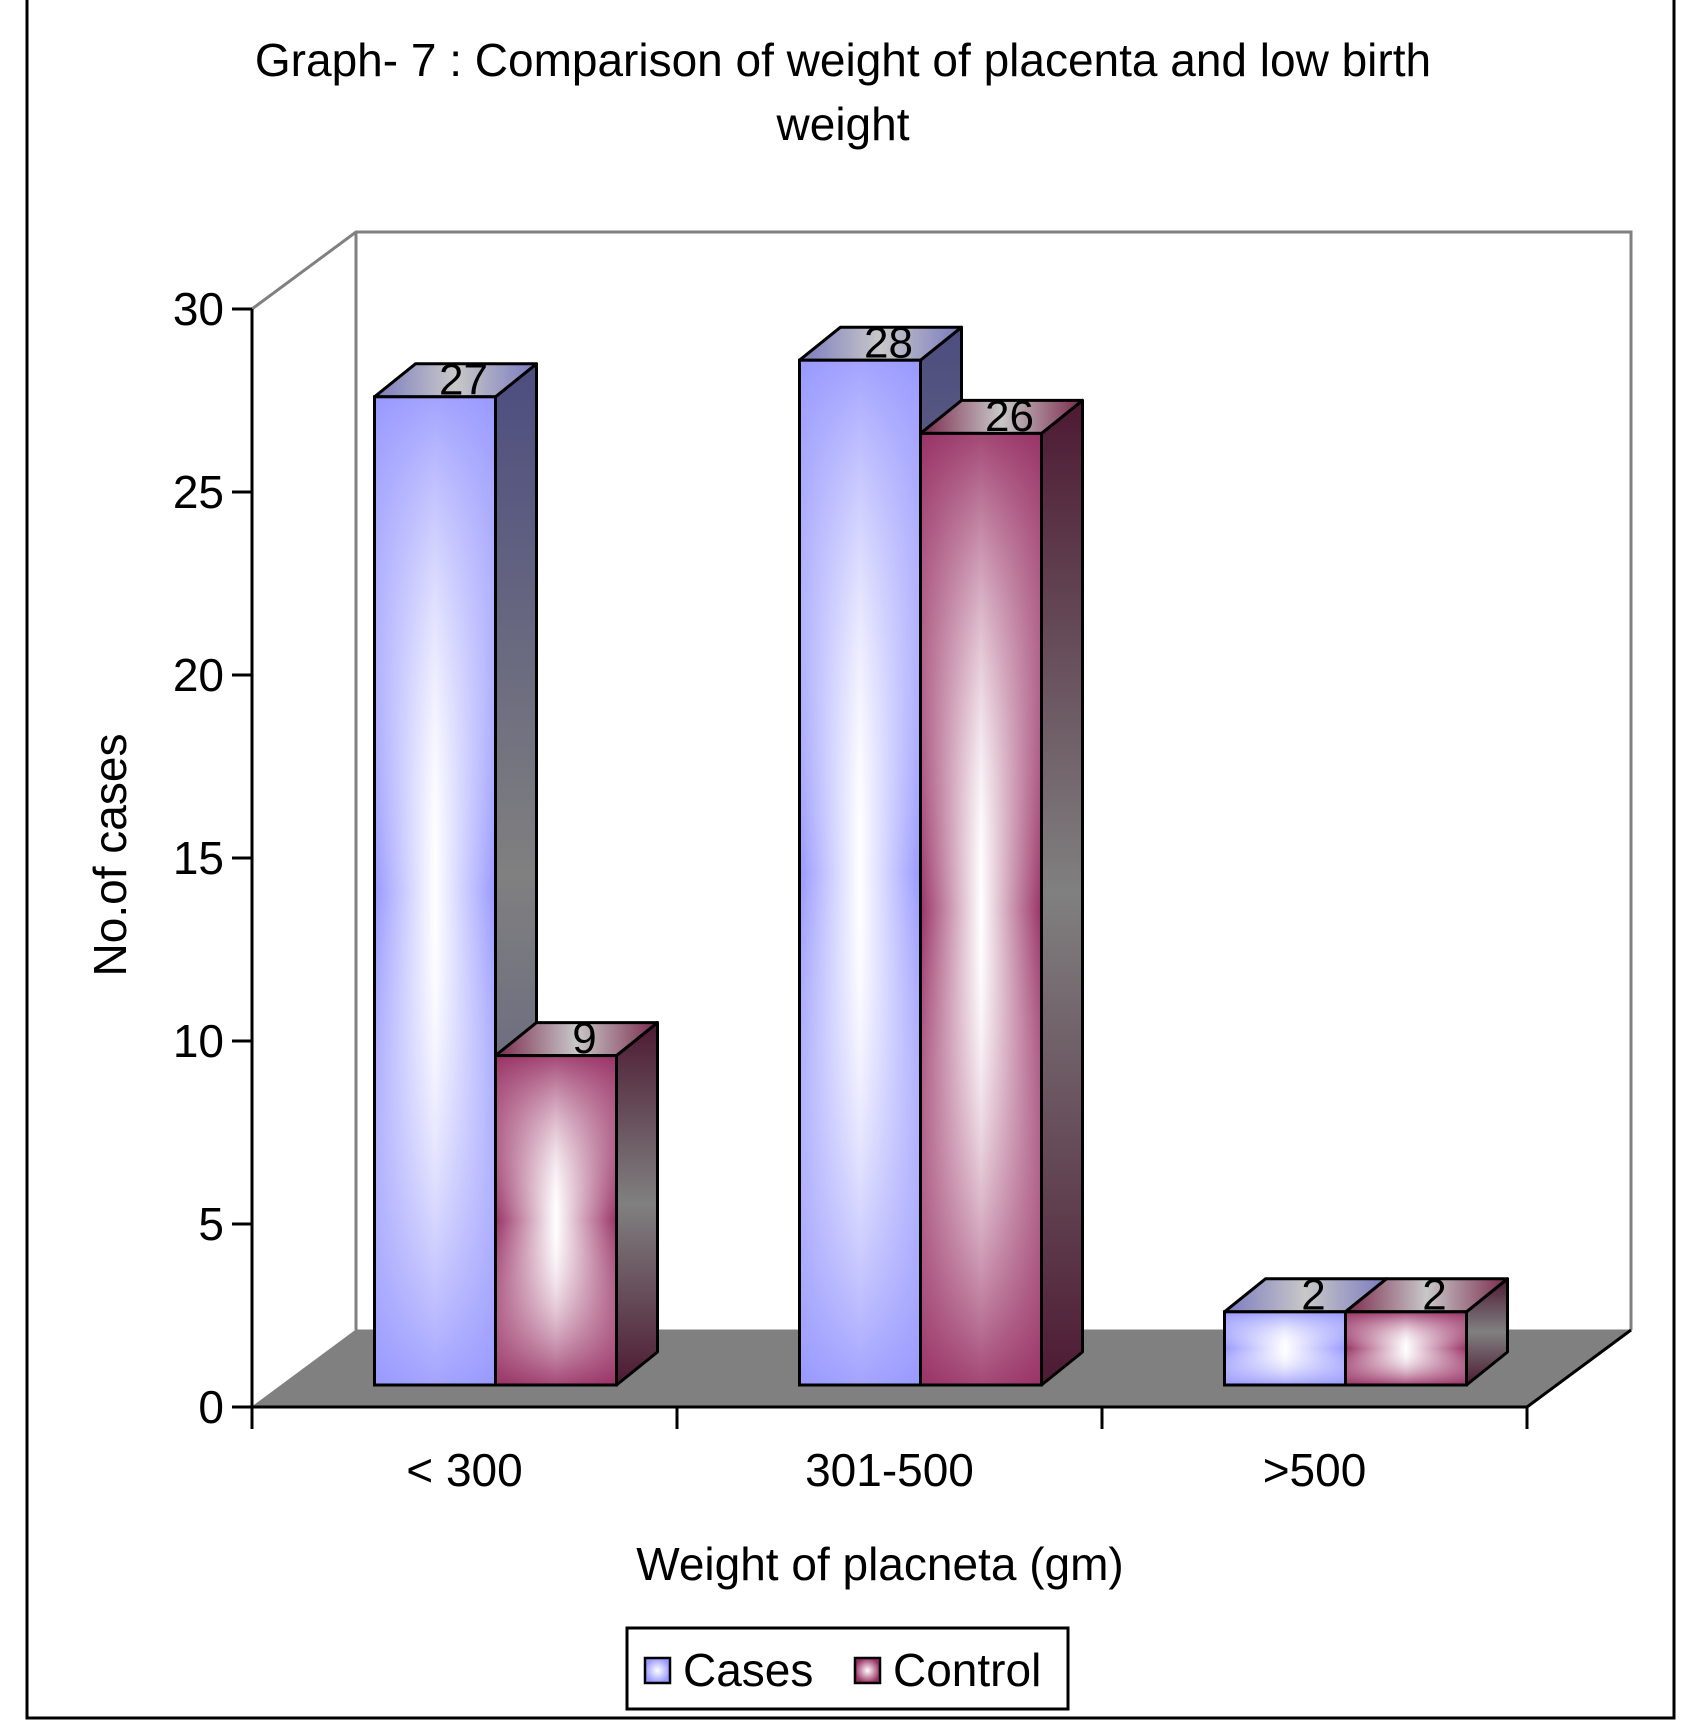  Describe the element at coordinates (211, 1224) in the screenshot. I see `y-tick-label: 5` at that location.